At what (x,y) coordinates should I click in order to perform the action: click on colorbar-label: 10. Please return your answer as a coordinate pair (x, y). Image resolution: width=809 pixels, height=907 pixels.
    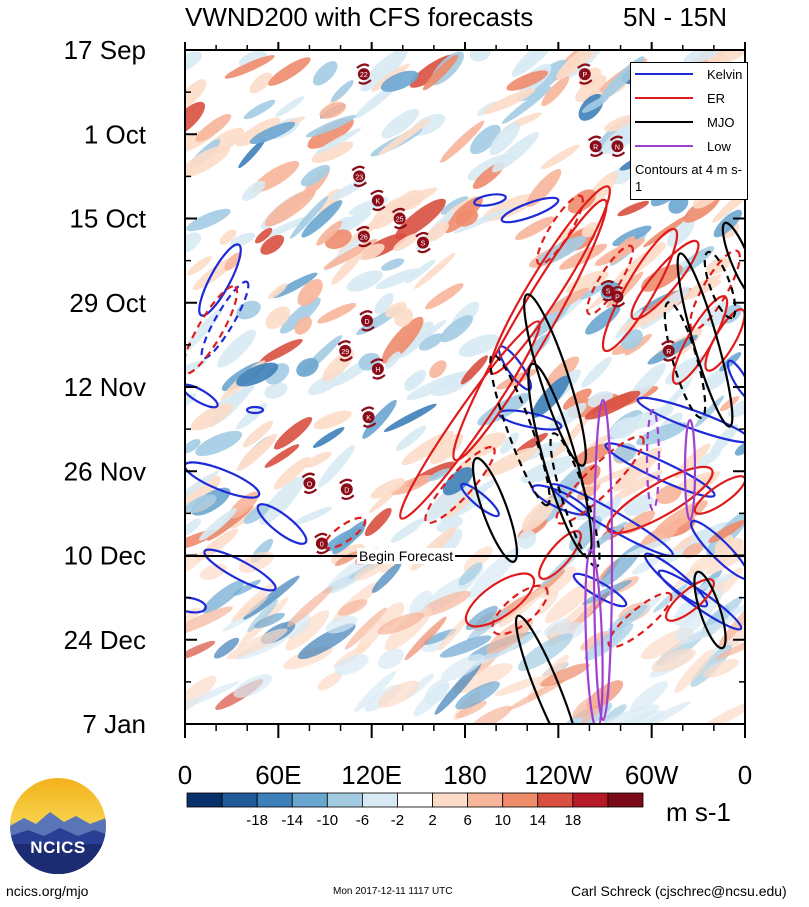
    Looking at the image, I should click on (502, 820).